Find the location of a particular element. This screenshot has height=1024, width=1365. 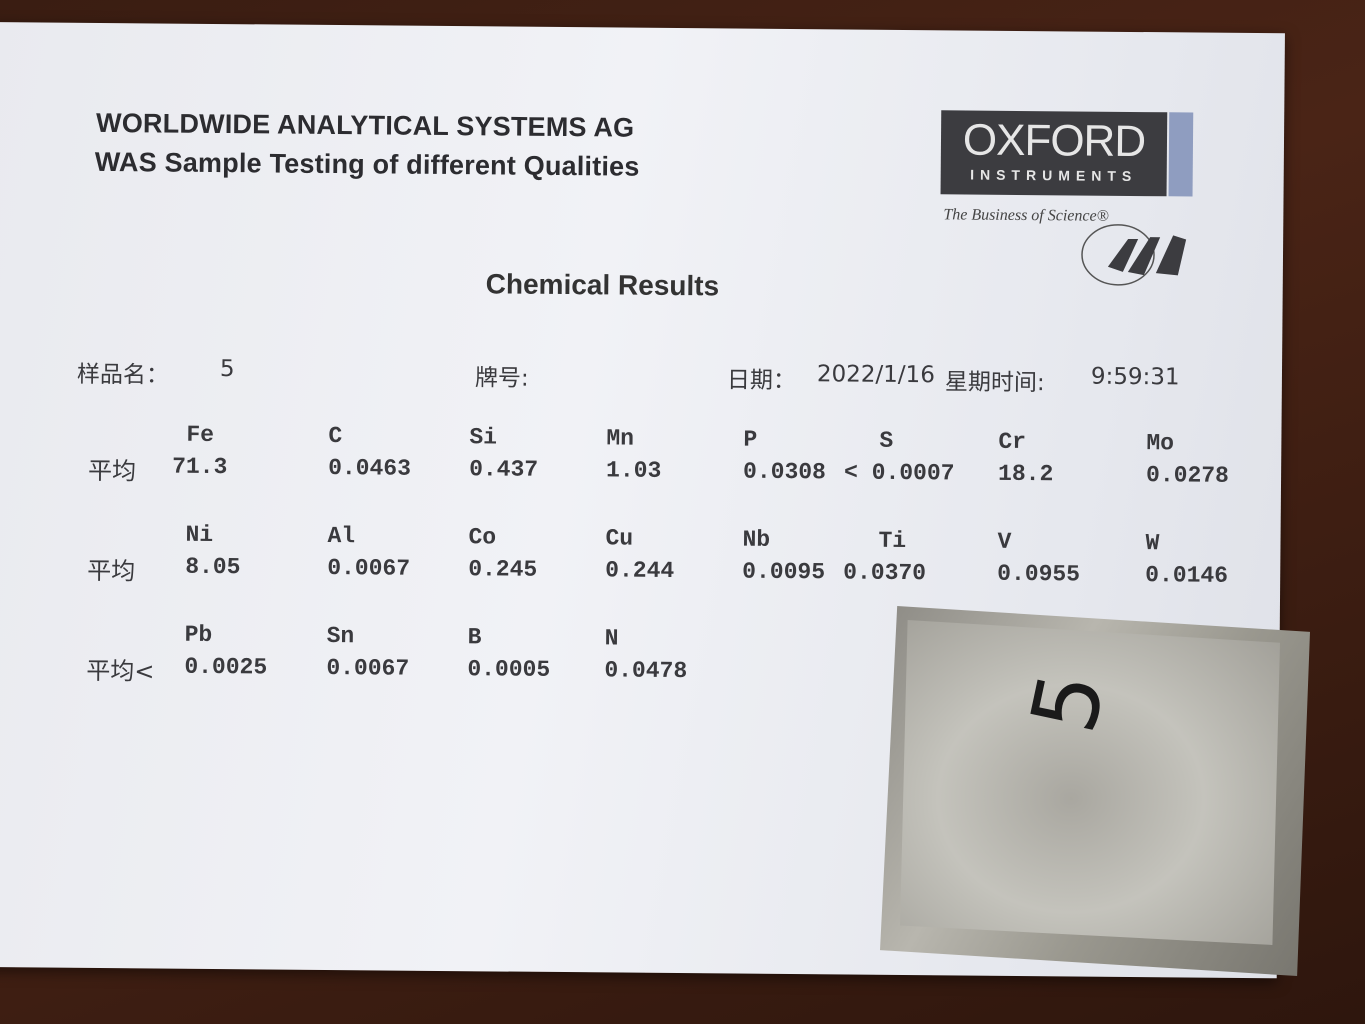

element-symbol: P is located at coordinates (750, 439).